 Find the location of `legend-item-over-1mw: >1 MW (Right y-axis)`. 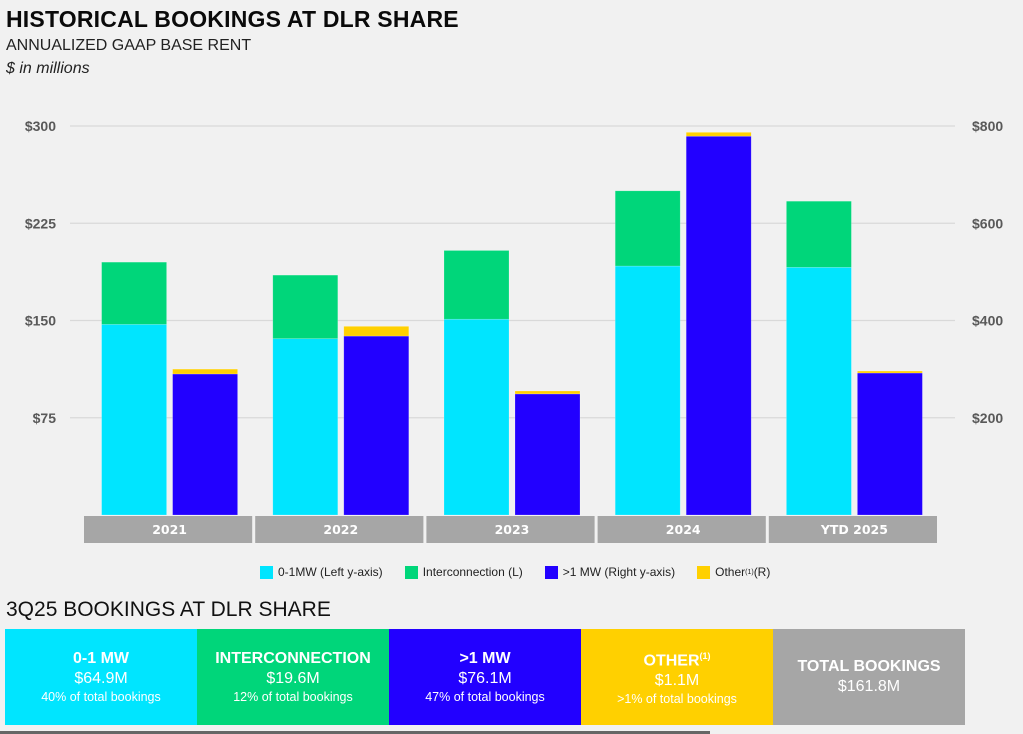

legend-item-over-1mw: >1 MW (Right y-axis) is located at coordinates (610, 572).